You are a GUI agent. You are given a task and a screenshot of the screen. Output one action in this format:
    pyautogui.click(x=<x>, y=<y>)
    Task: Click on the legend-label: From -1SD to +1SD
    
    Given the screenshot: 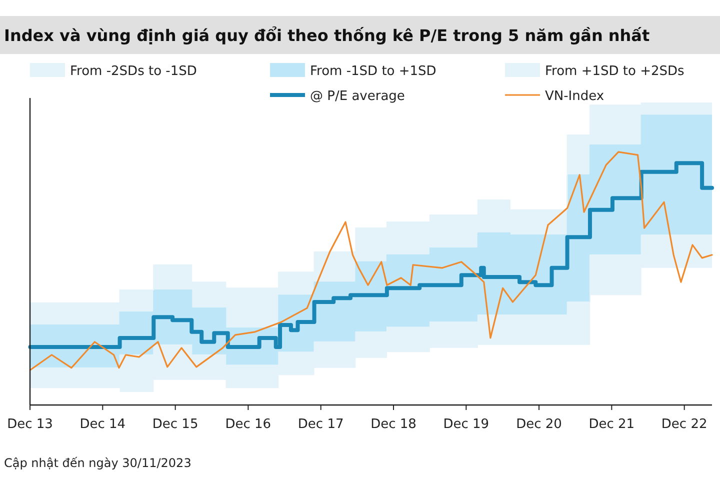 What is the action you would take?
    pyautogui.click(x=373, y=71)
    